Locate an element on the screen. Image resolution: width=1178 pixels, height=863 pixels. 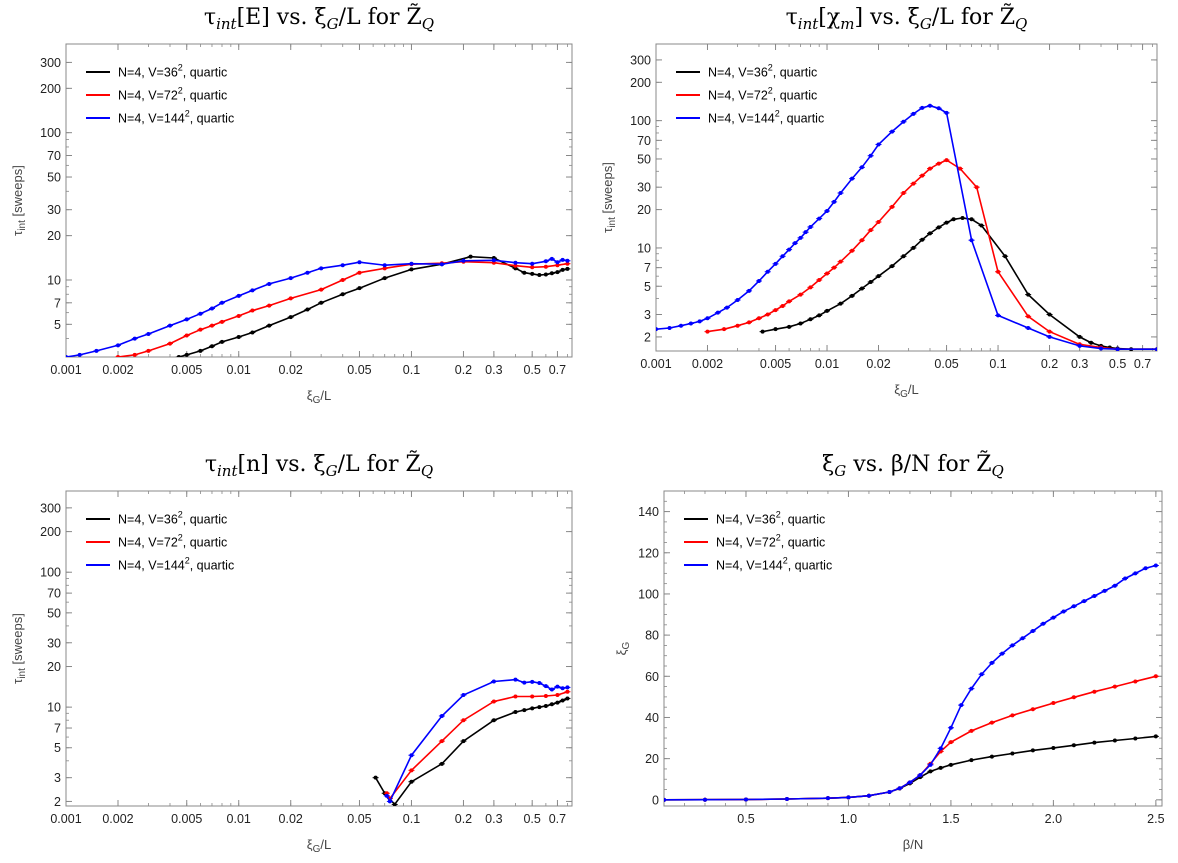
y-tick-label: 60 is located at coordinates (652, 677).